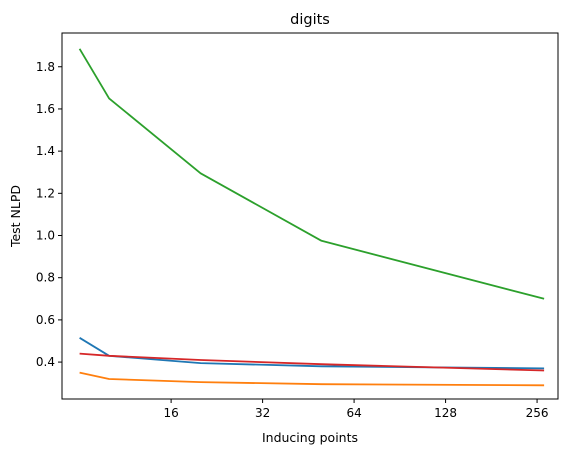 This screenshot has width=567, height=455. Describe the element at coordinates (45, 236) in the screenshot. I see `y-tick-label: 1.0` at that location.